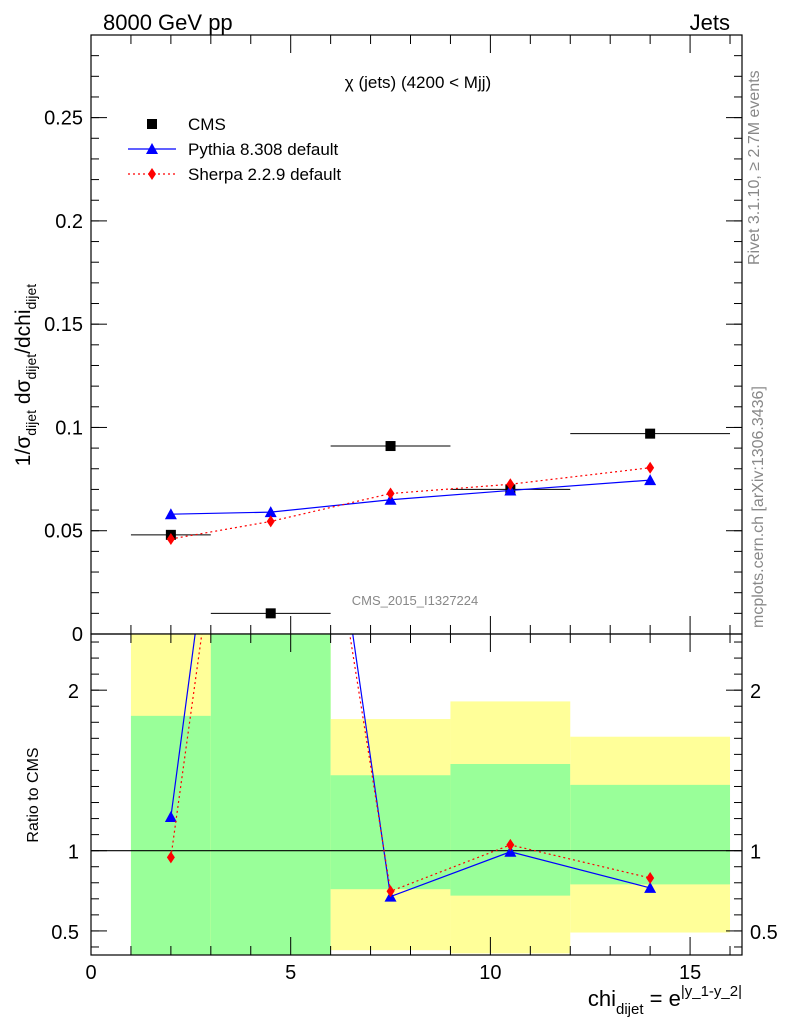 The height and width of the screenshot is (1024, 786). Describe the element at coordinates (490, 973) in the screenshot. I see `x-tick-label: 10` at that location.